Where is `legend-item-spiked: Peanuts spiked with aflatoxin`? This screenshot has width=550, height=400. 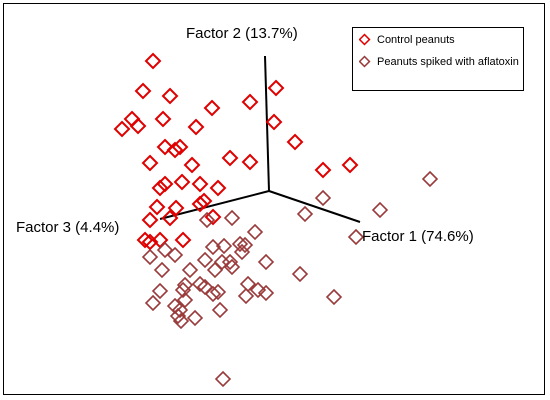 legend-item-spiked: Peanuts spiked with aflatoxin is located at coordinates (439, 62).